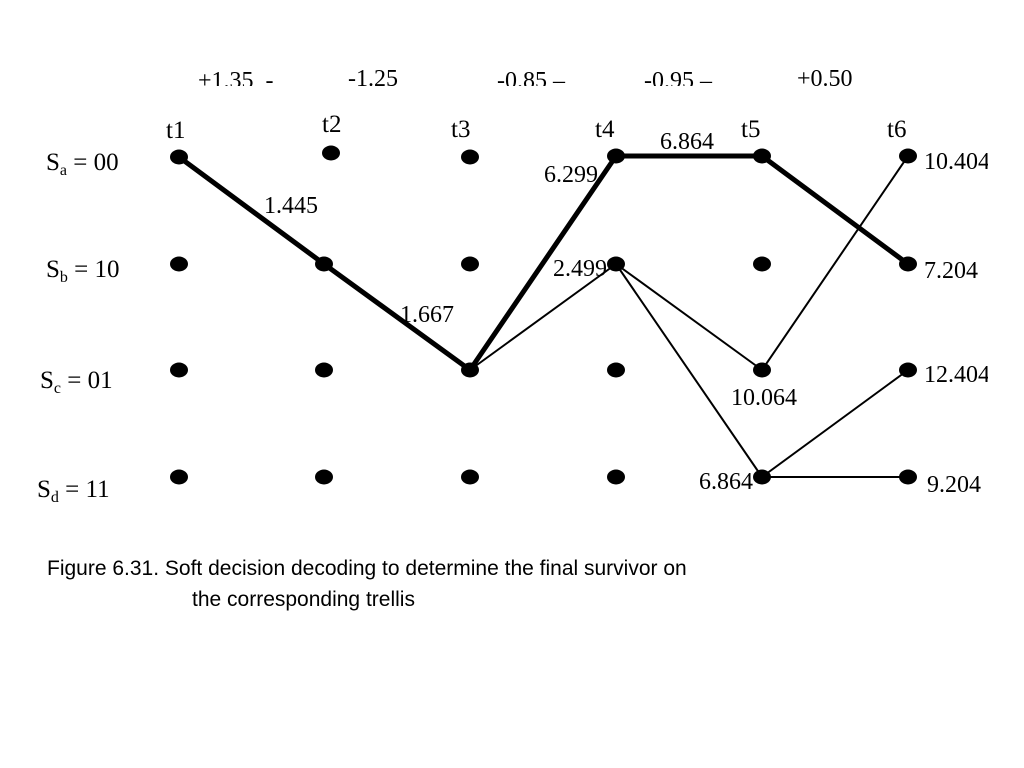 This screenshot has width=1024, height=768. I want to click on received-value-5: +0.50, so click(825, 79).